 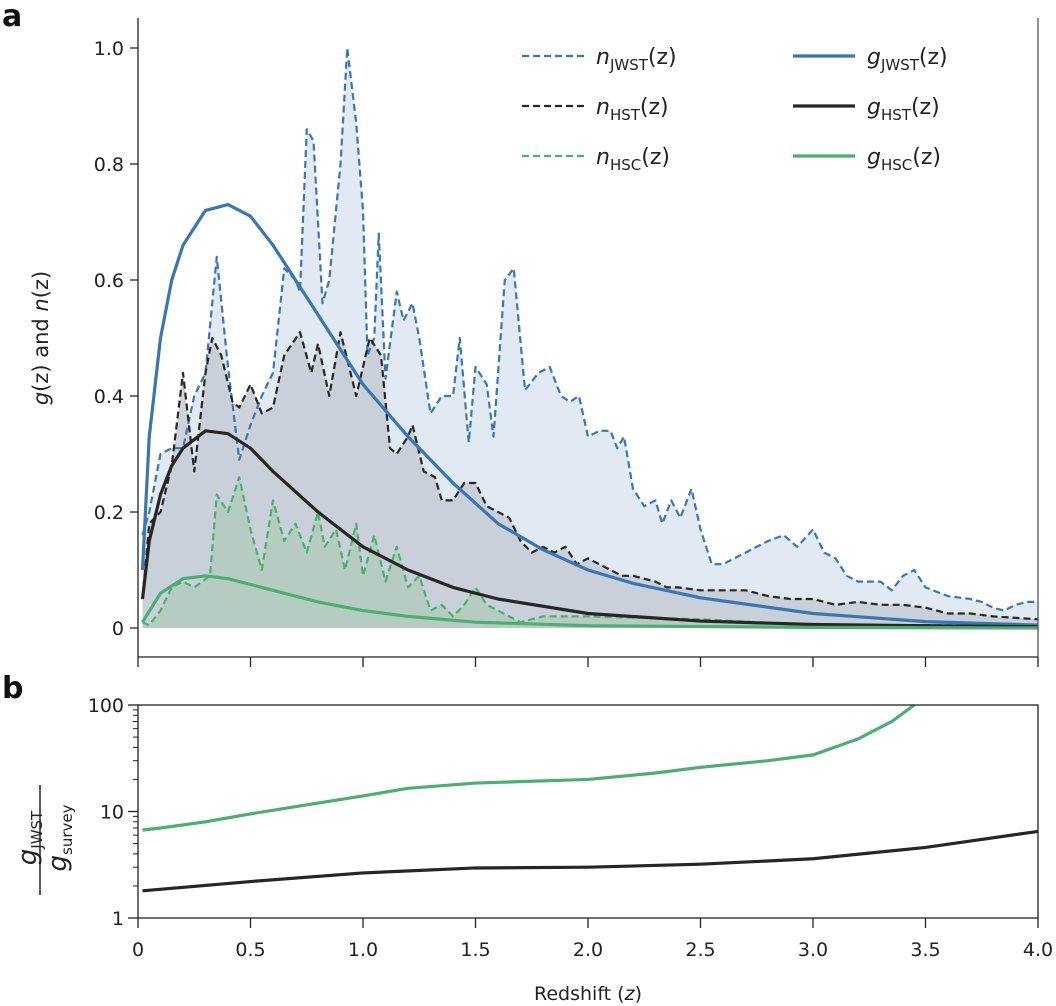 What do you see at coordinates (813, 950) in the screenshot?
I see `x-tick-label: 3.0` at bounding box center [813, 950].